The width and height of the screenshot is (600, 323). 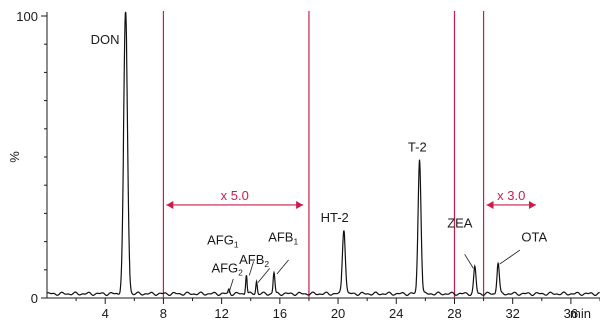 What do you see at coordinates (460, 223) in the screenshot?
I see `peak-label-7: ZEA` at bounding box center [460, 223].